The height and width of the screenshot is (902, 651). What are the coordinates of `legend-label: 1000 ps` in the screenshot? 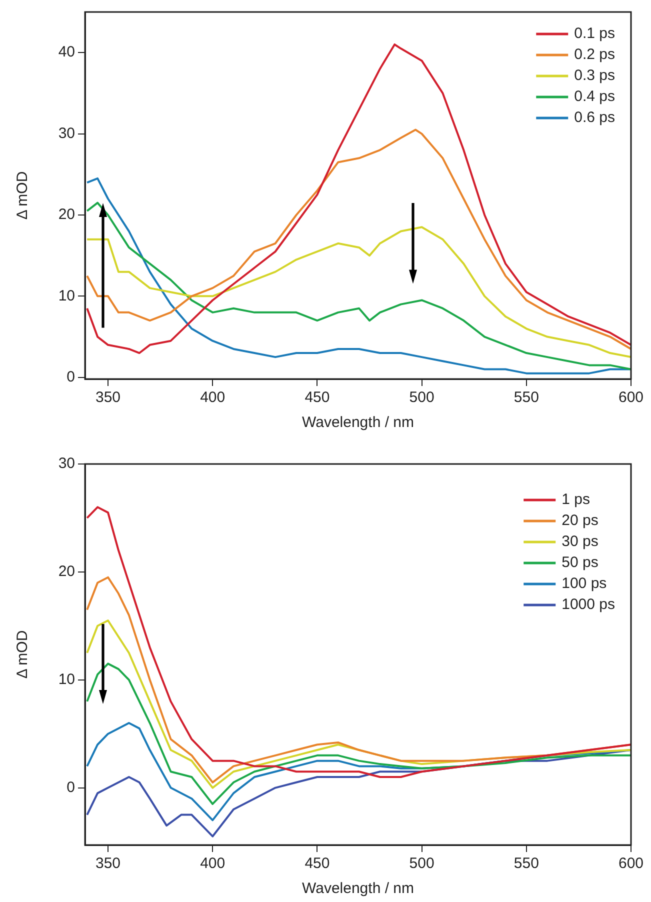 It's located at (589, 605).